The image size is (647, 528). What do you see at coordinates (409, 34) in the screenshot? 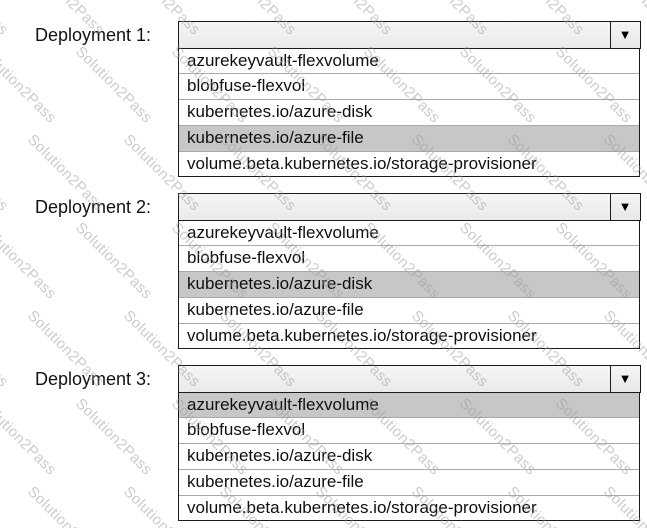
I see `deployment-1-select: ▼` at bounding box center [409, 34].